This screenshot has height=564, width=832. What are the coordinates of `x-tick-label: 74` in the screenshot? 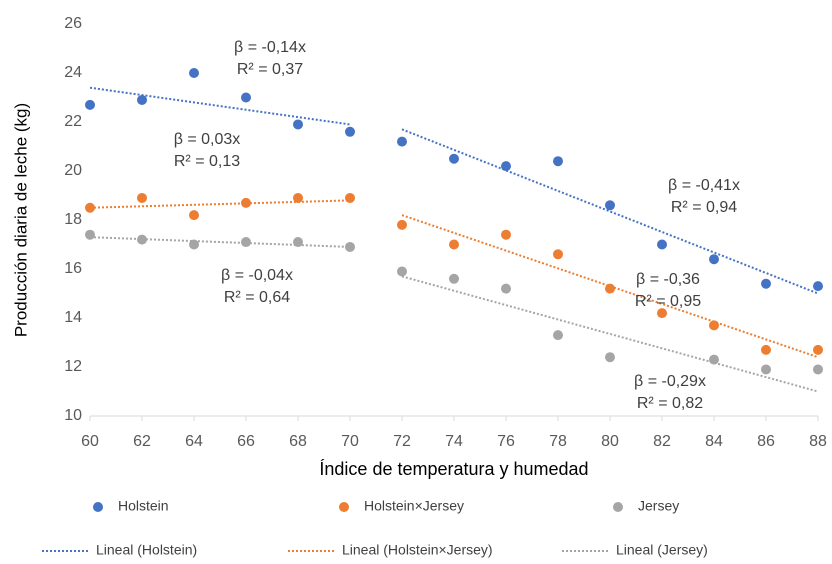 It's located at (454, 441).